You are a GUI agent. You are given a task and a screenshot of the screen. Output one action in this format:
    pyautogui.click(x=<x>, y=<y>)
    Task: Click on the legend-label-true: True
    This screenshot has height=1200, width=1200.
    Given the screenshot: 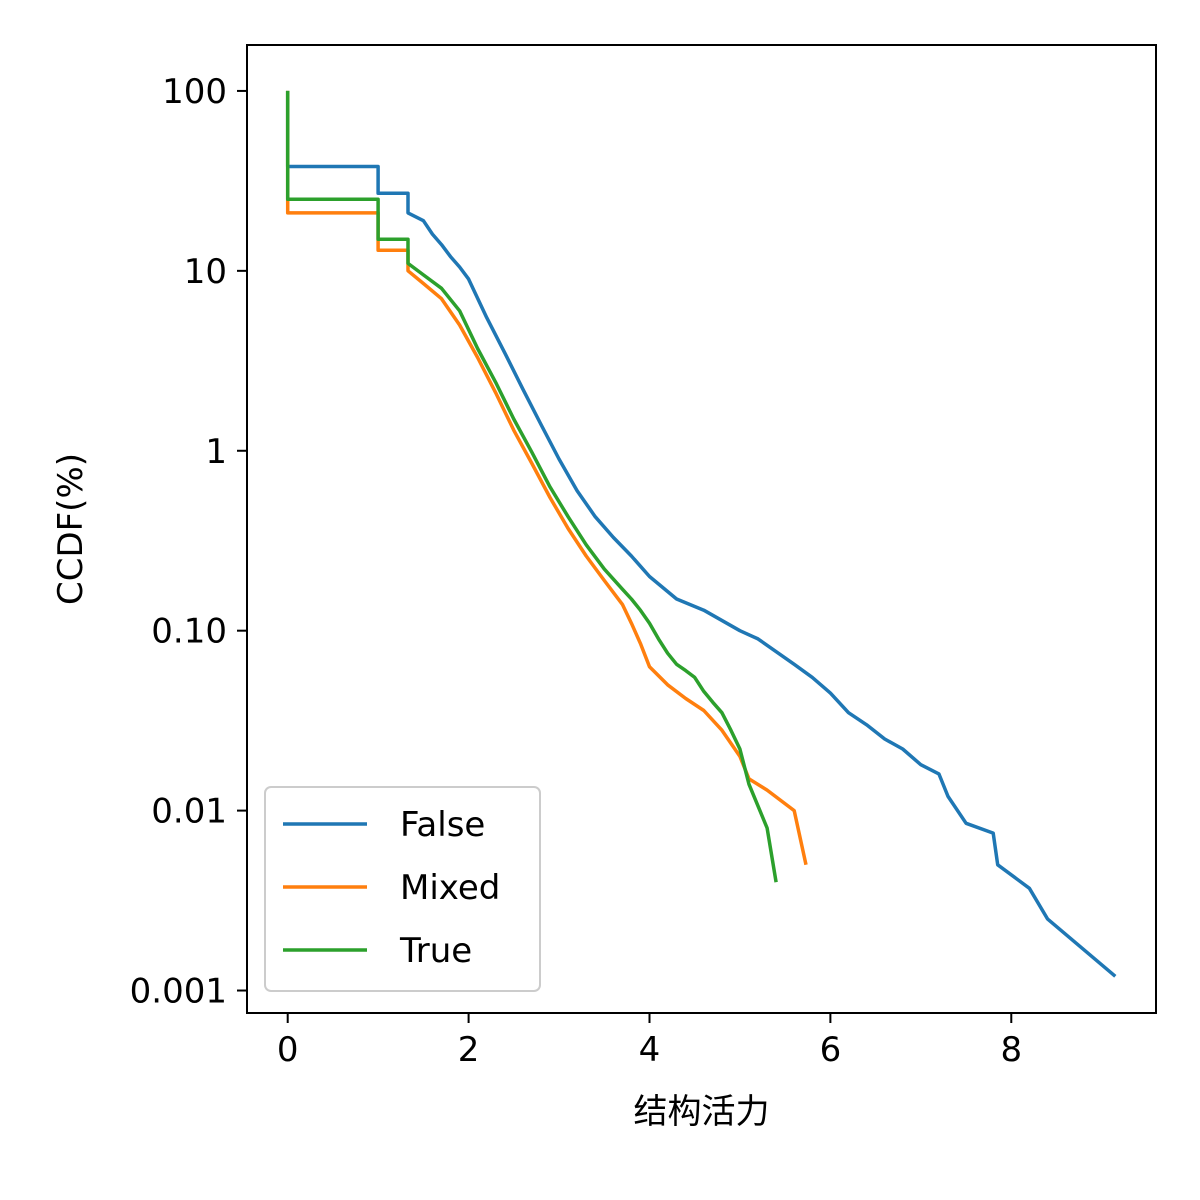 What is the action you would take?
    pyautogui.click(x=435, y=951)
    